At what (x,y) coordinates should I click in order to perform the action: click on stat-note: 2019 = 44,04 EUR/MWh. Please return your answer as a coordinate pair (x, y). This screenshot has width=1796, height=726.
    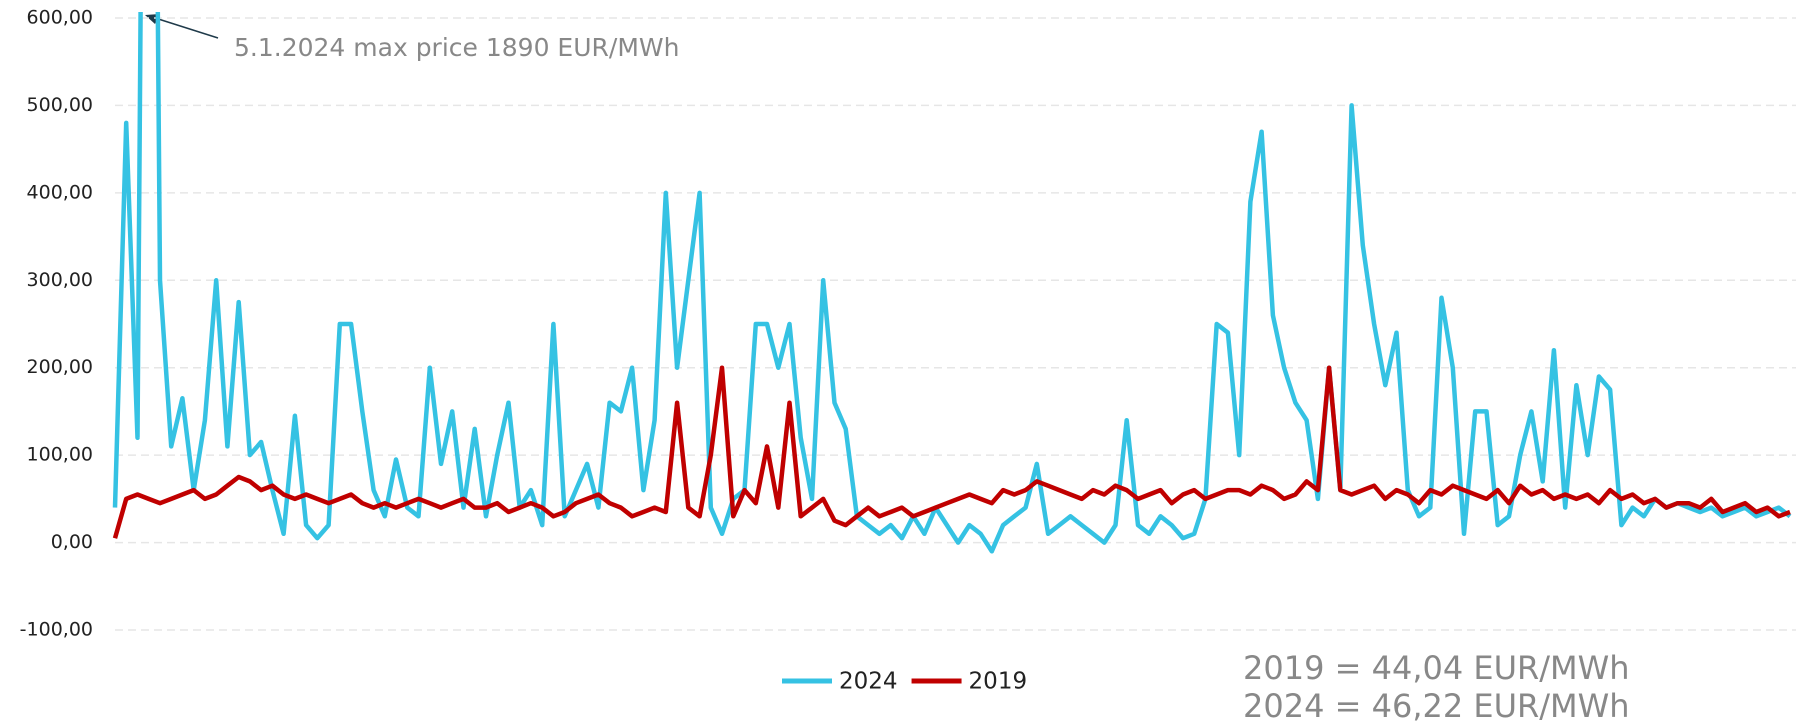
    Looking at the image, I should click on (1436, 668).